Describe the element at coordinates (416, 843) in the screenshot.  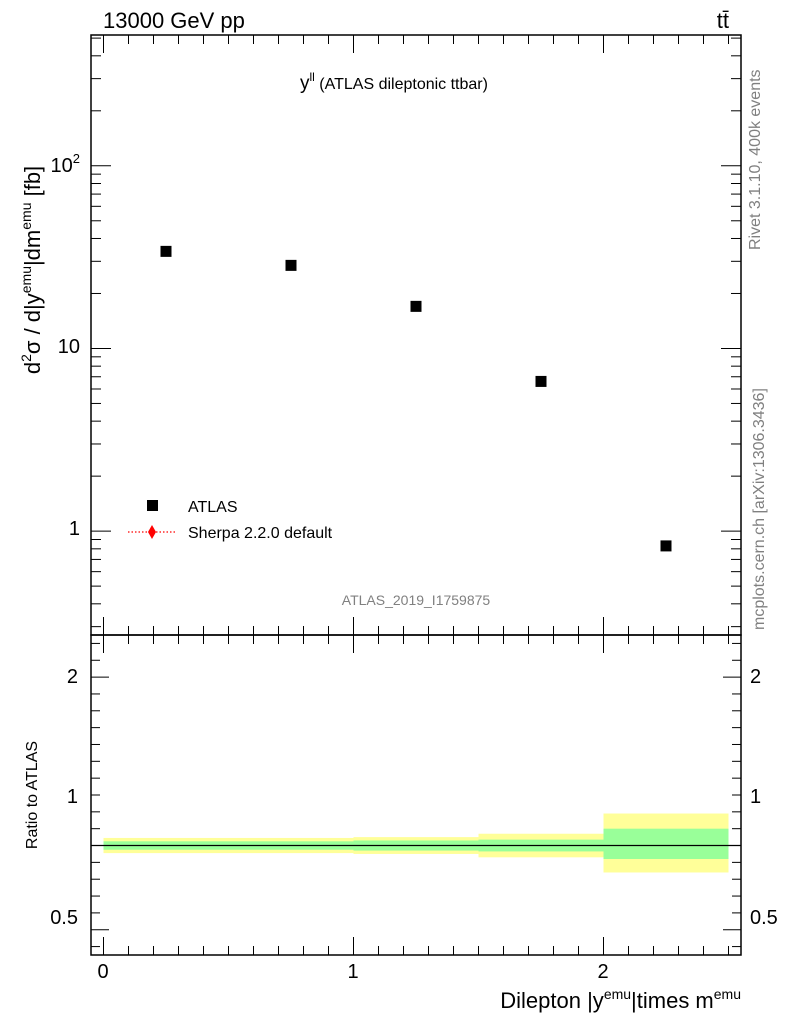
I see `ratio-bands` at that location.